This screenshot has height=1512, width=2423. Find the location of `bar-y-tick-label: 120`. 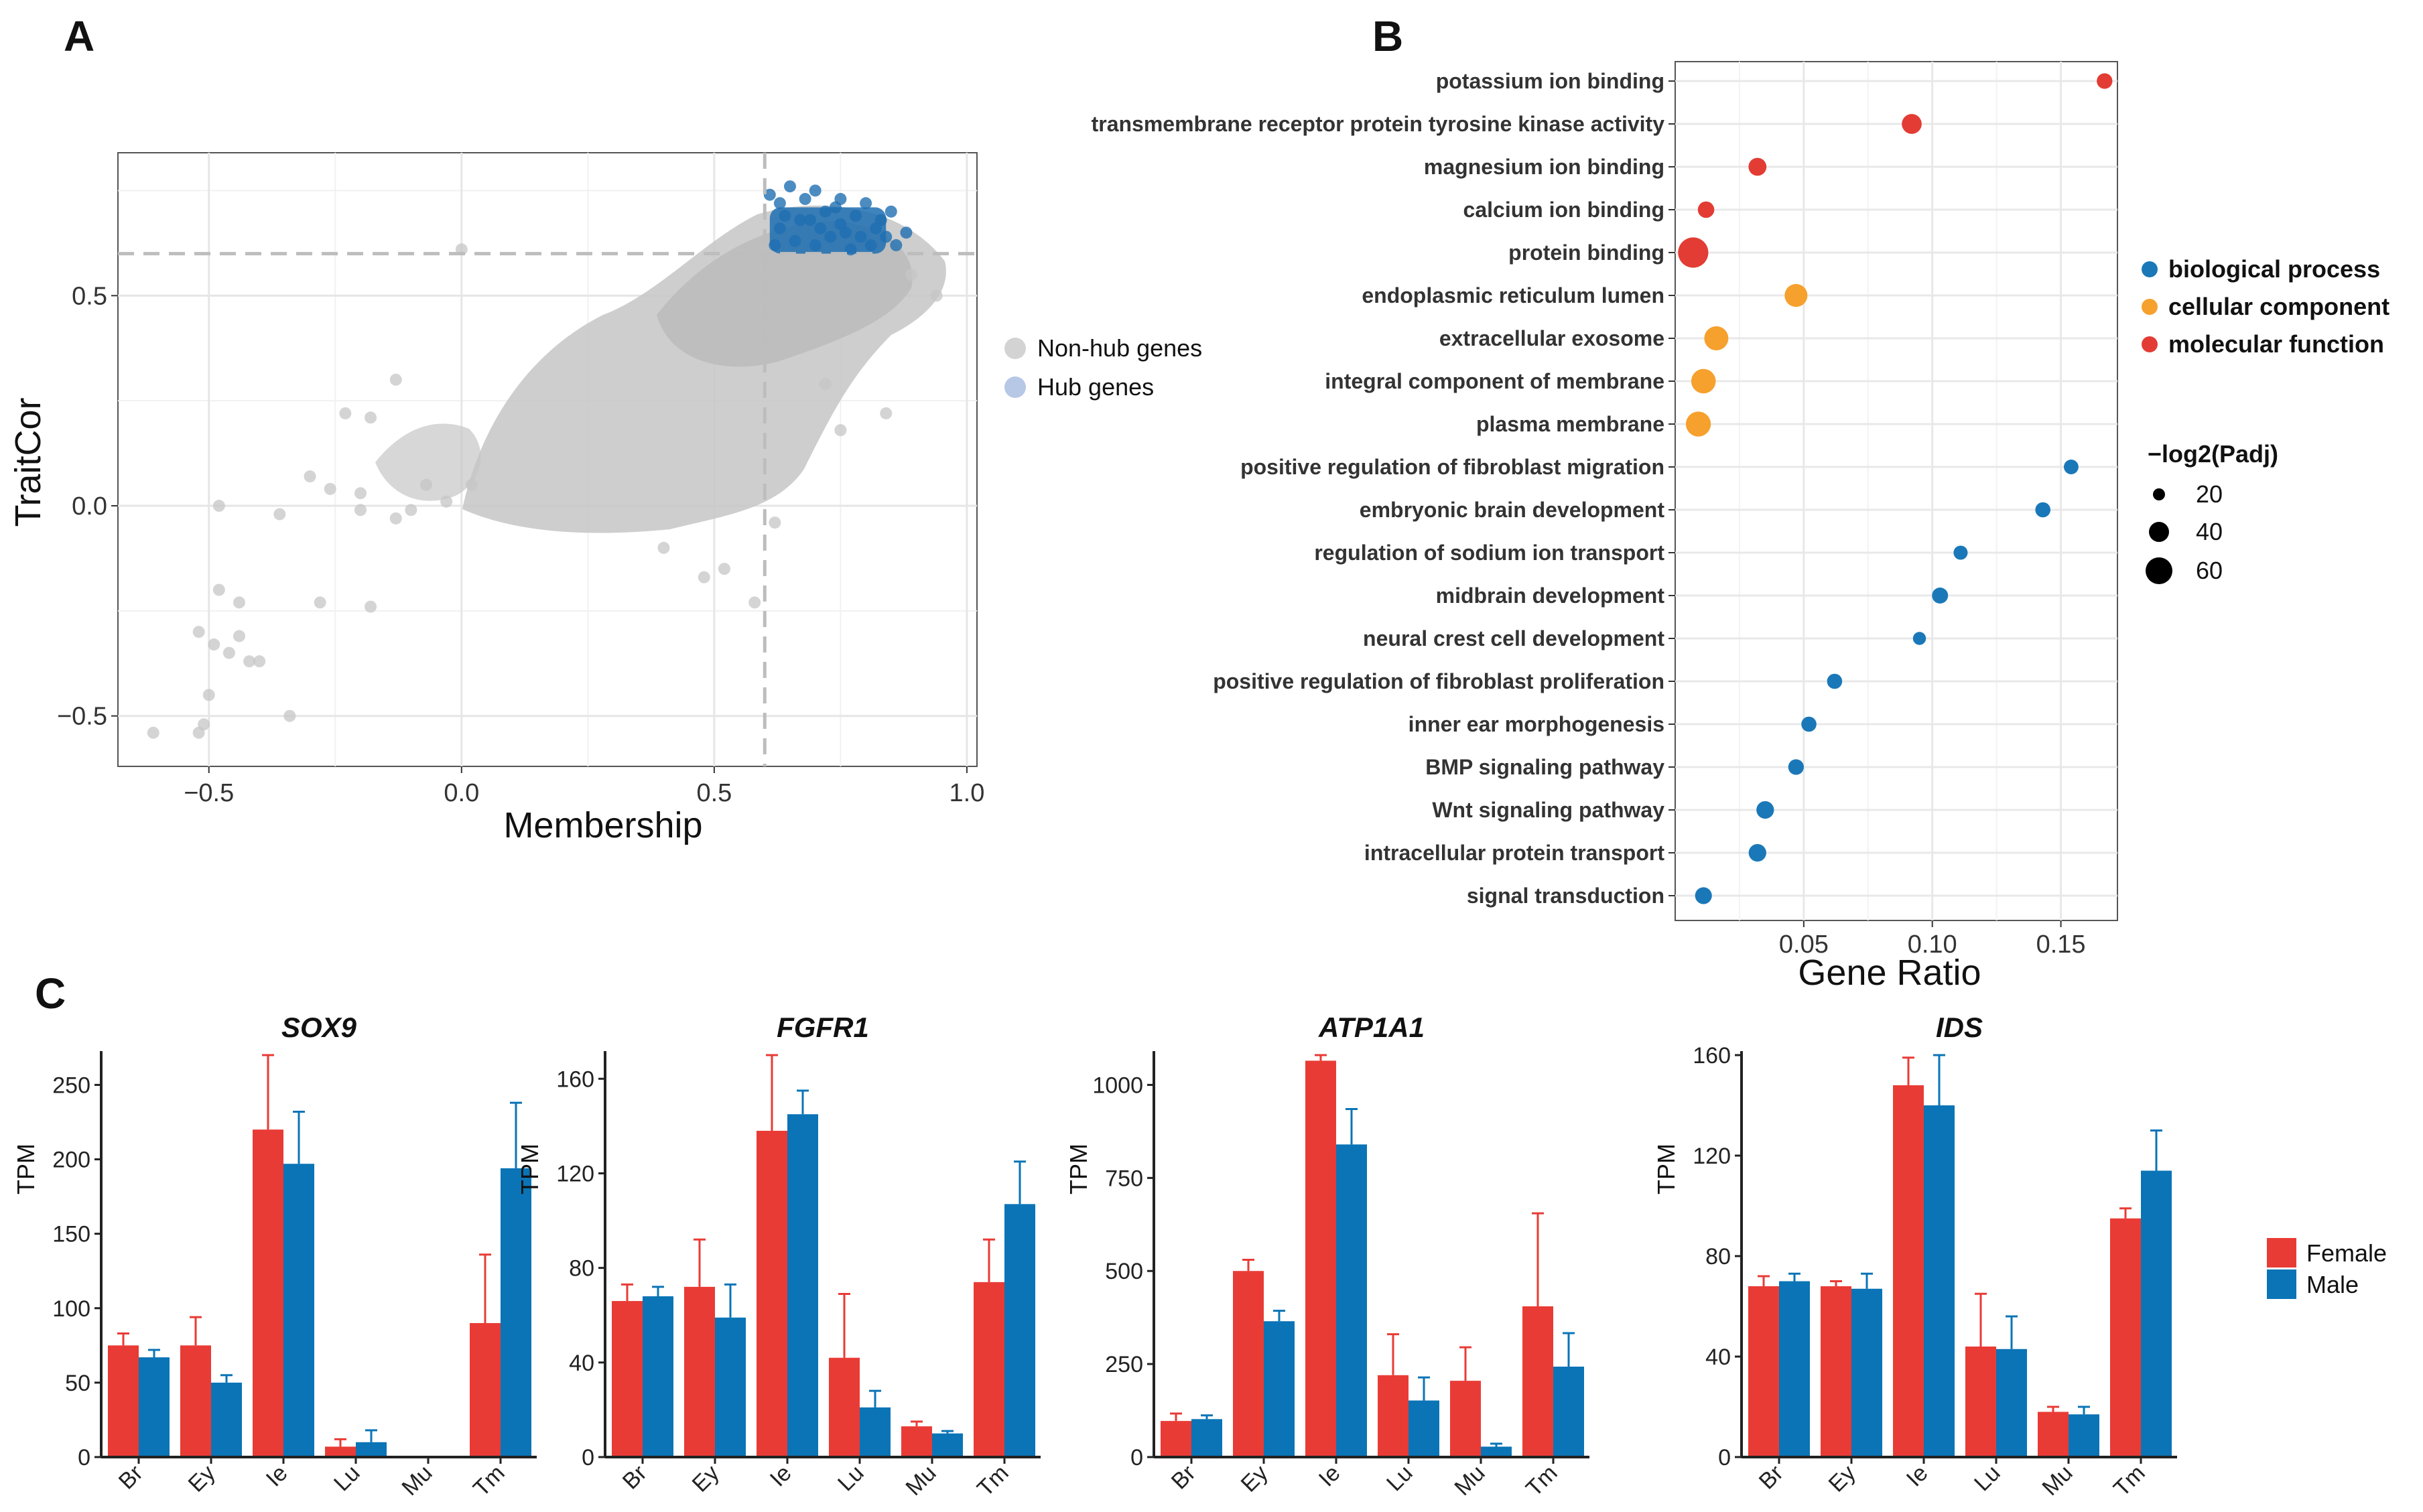

bar-y-tick-label: 120 is located at coordinates (1712, 1156).